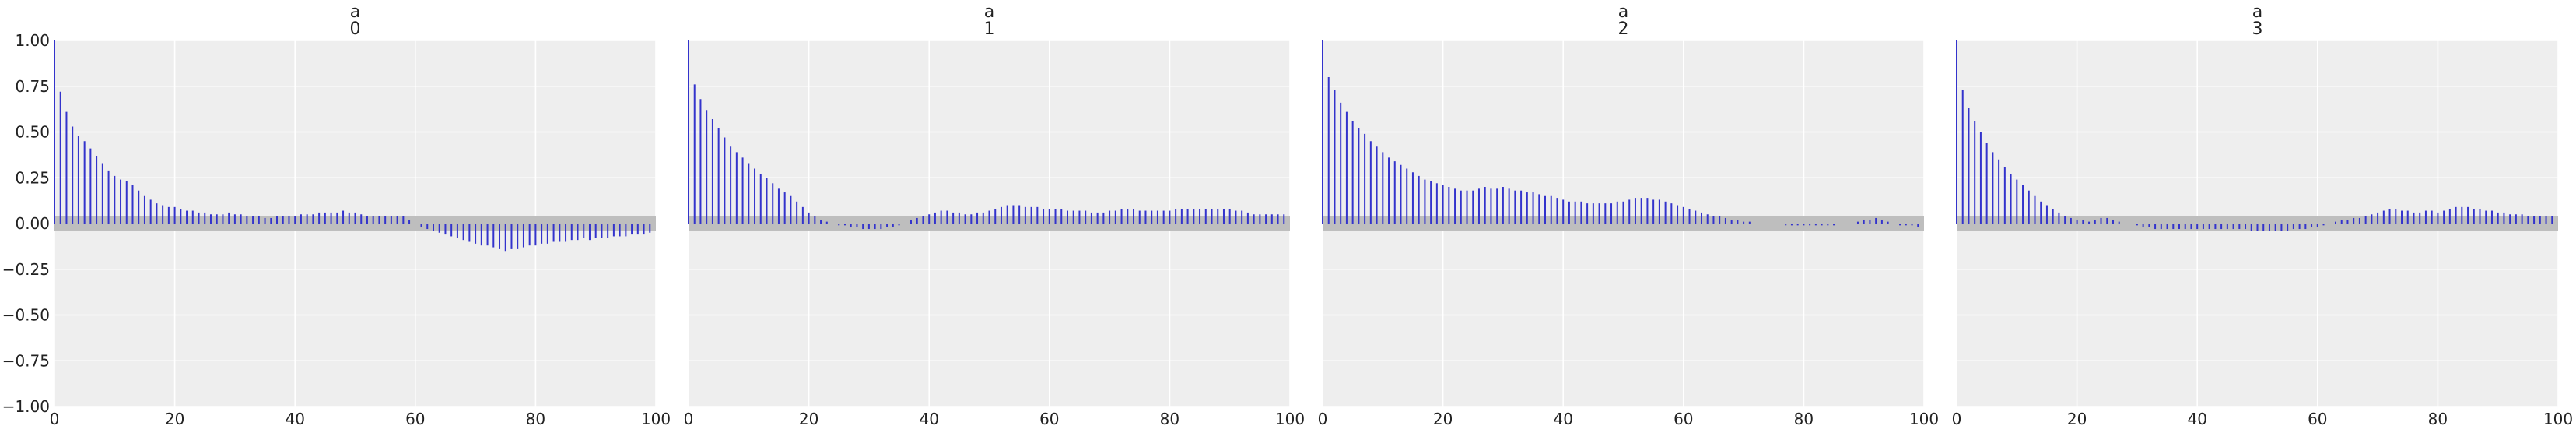 The image size is (2576, 433). I want to click on panel-title-line-1: 0, so click(356, 29).